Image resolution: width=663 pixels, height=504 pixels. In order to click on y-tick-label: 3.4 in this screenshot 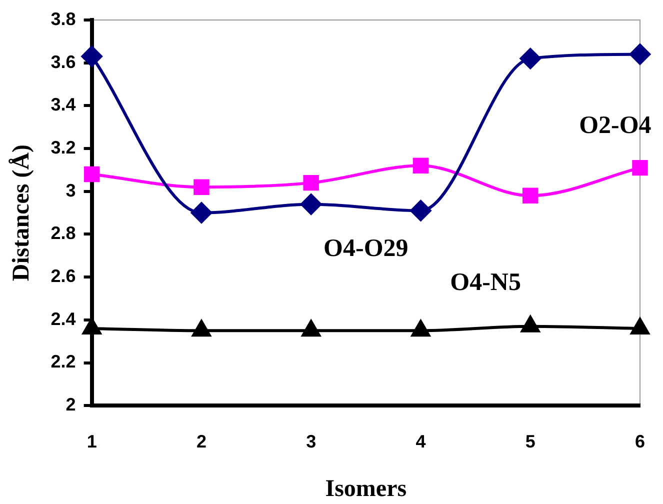, I will do `click(63, 104)`.